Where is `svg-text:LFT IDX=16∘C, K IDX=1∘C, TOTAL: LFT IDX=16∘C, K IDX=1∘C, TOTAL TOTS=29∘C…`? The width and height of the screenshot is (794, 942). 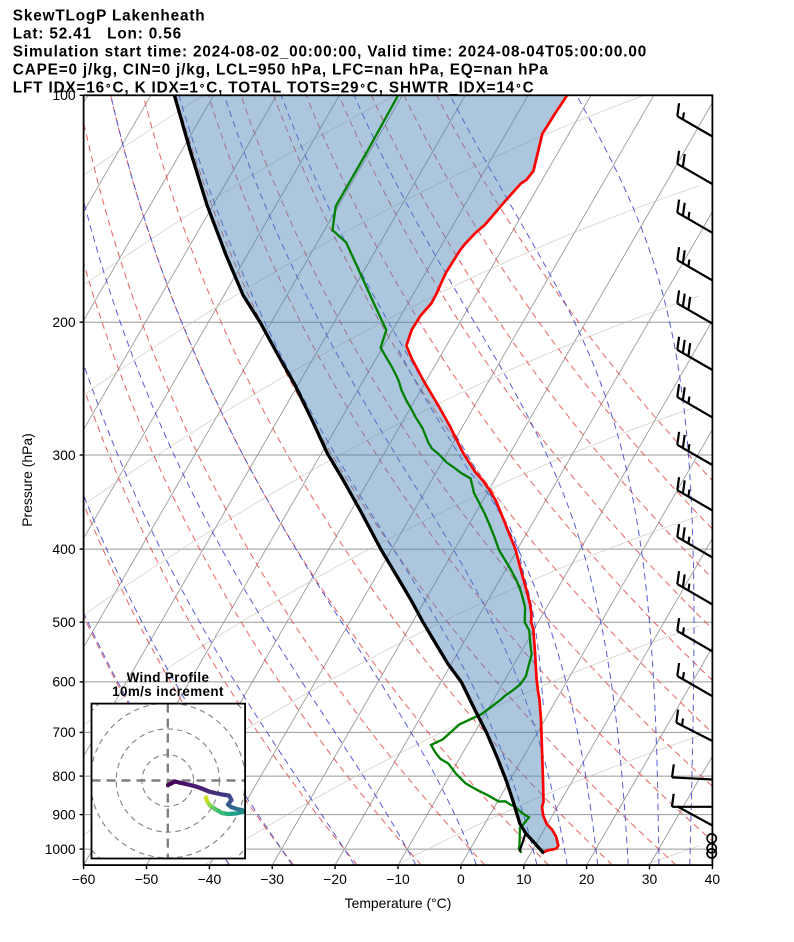 svg-text:LFT IDX=16∘C, K IDX=1∘C, TOTAL: LFT IDX=16∘C, K IDX=1∘C, TOTAL TOTS=29∘C… is located at coordinates (274, 87).